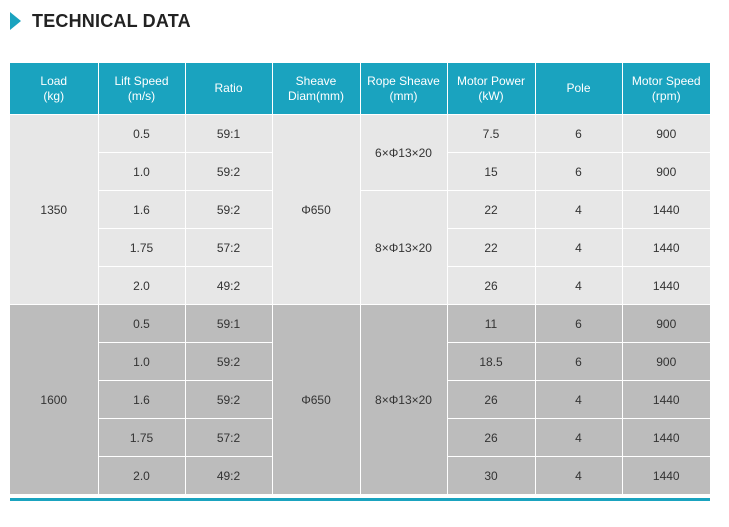  Describe the element at coordinates (491, 133) in the screenshot. I see `motor-power-cell: 7.5` at that location.